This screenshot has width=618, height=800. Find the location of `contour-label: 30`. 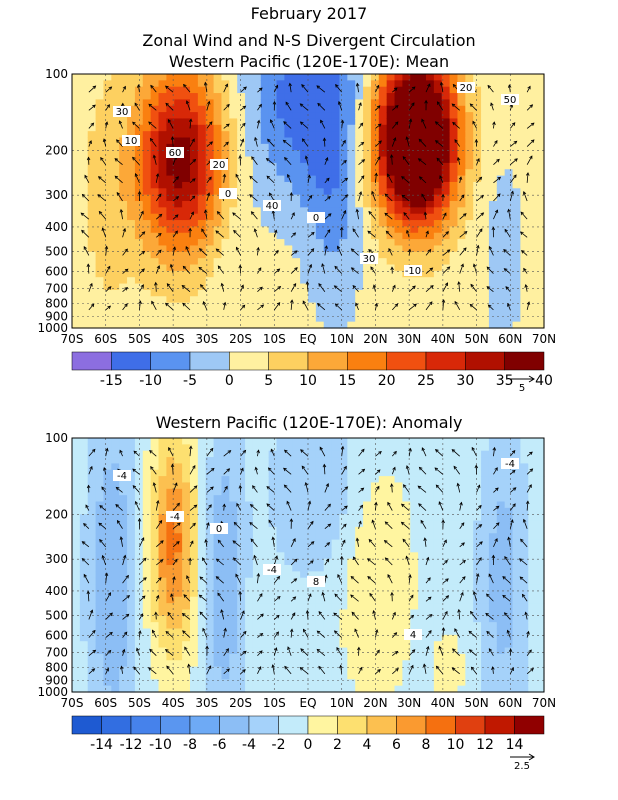

contour-label: 30 is located at coordinates (369, 259).